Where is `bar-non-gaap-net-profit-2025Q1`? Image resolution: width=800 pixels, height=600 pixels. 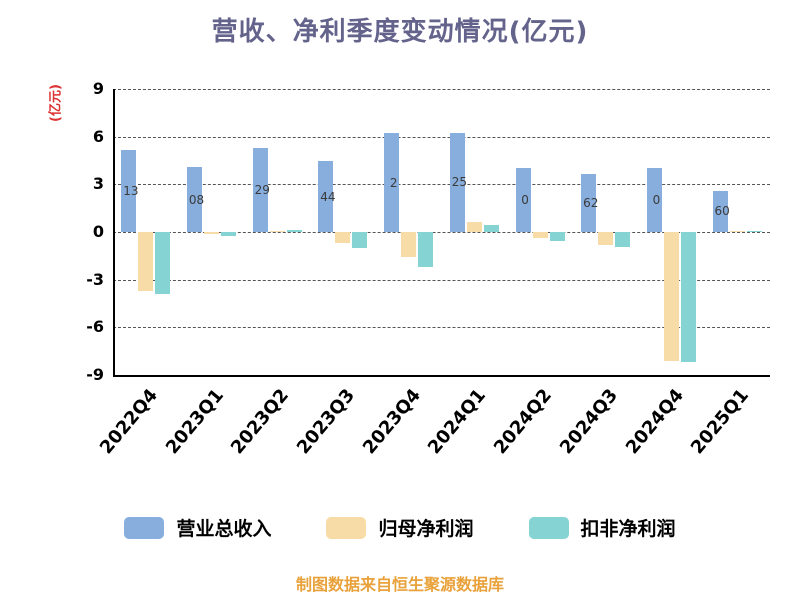 bar-non-gaap-net-profit-2025Q1 is located at coordinates (754, 231).